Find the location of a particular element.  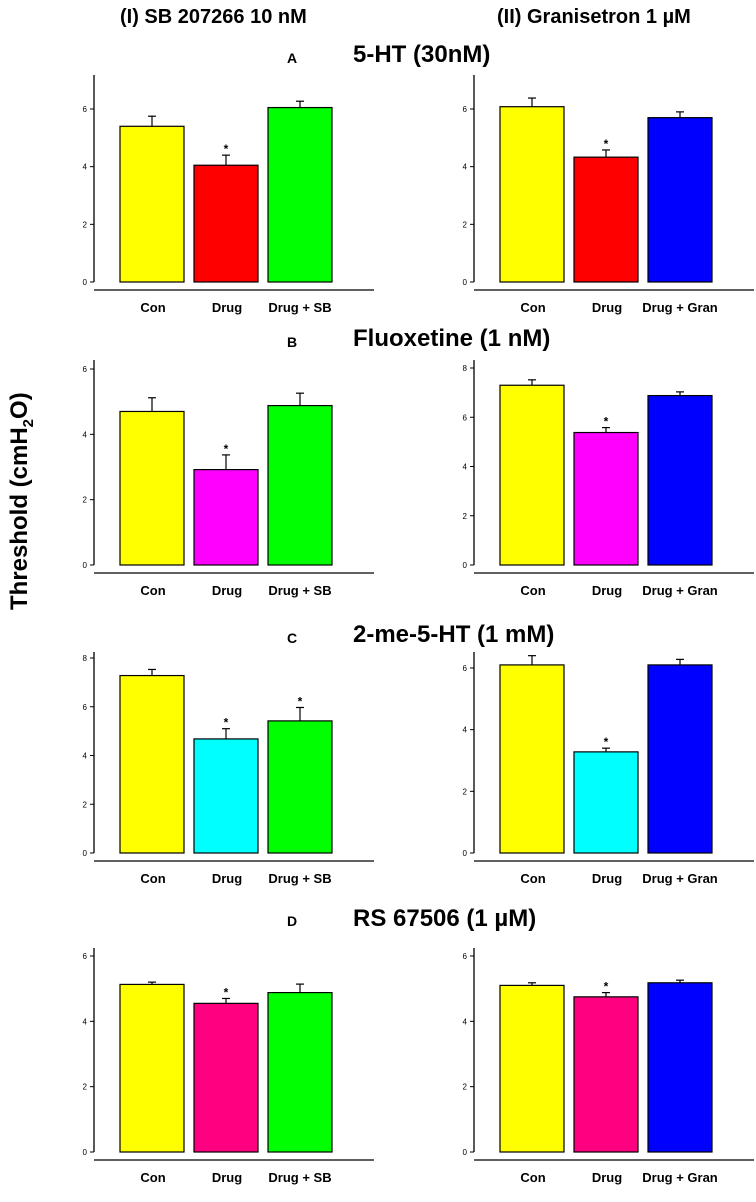

section-letter-c: C is located at coordinates (292, 638).